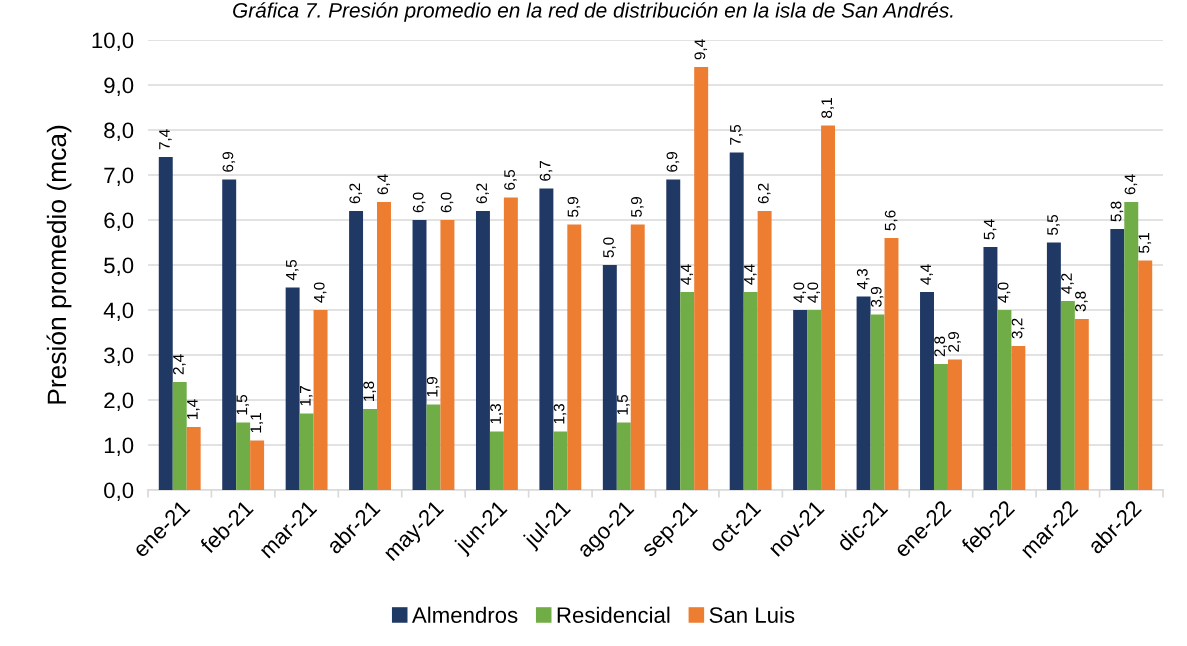  I want to click on data-label: 6,5, so click(510, 179).